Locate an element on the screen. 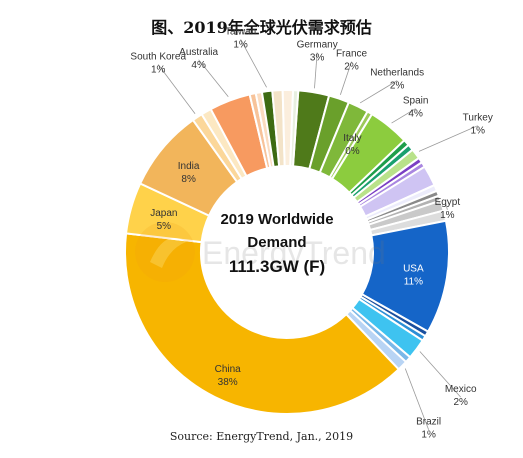  slice-value-japan: 5% is located at coordinates (164, 226).